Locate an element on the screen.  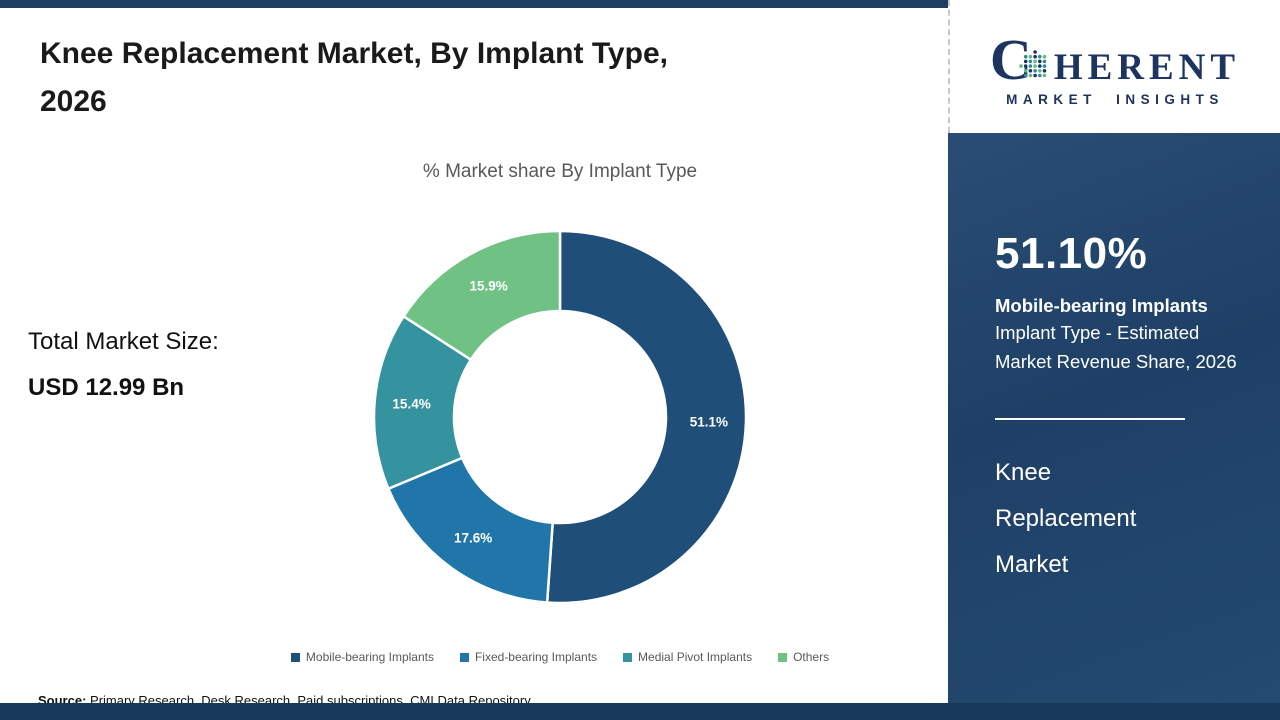
total-market-size-value: USD 12.99 Bn is located at coordinates (106, 387).